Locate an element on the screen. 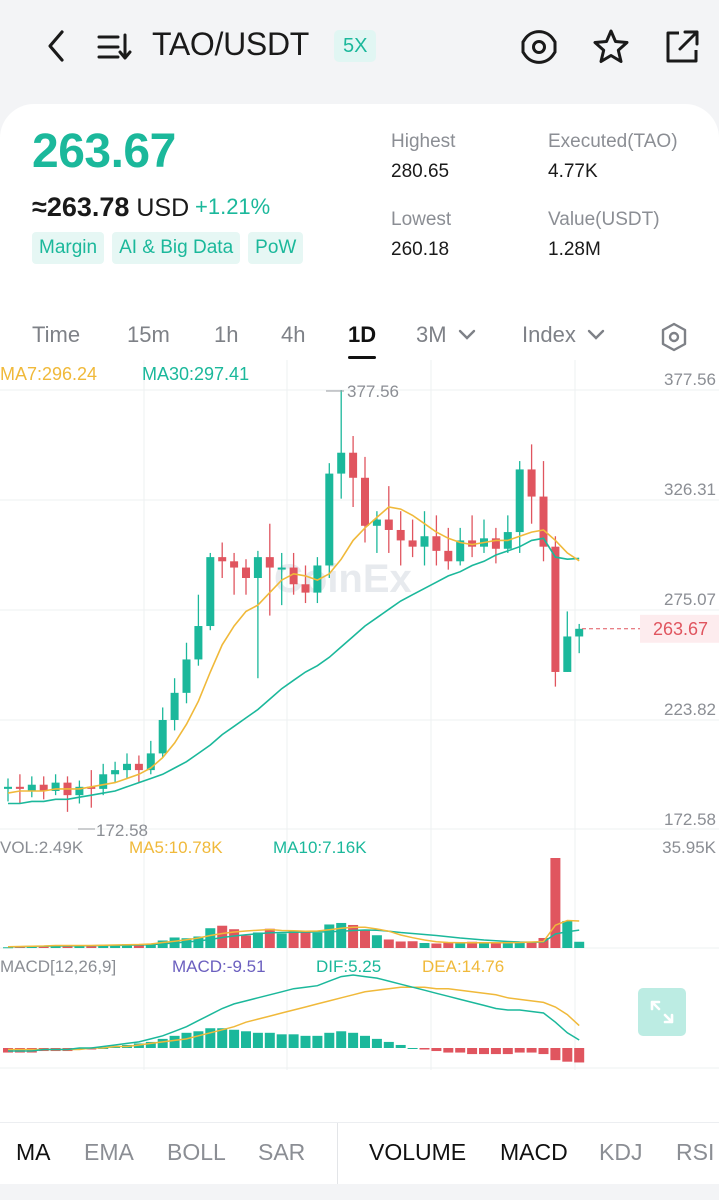 The image size is (719, 1200). last-price: 263.67 is located at coordinates (104, 151).